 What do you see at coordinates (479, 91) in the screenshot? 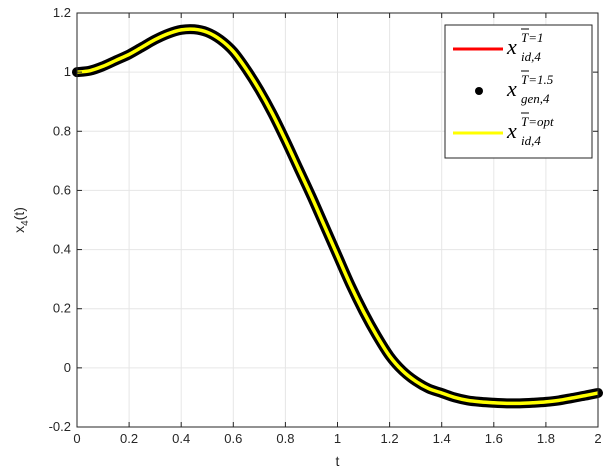
I see `legend-swatch` at bounding box center [479, 91].